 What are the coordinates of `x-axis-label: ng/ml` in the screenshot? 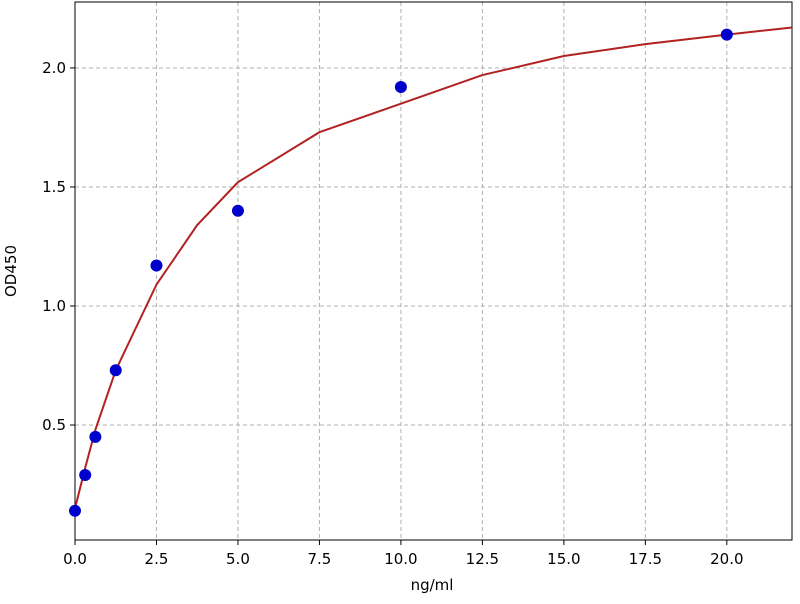 It's located at (432, 585).